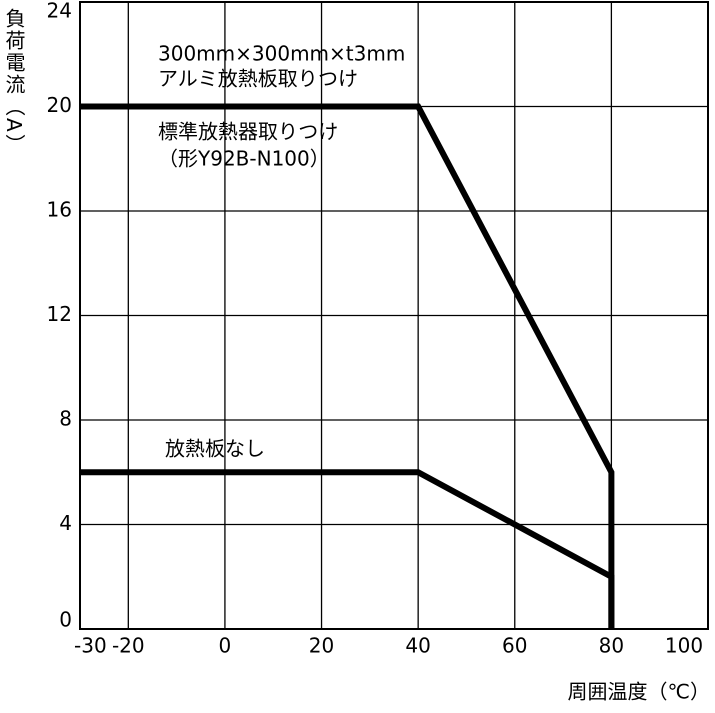 The width and height of the screenshot is (715, 713). Describe the element at coordinates (639, 692) in the screenshot. I see `x-axis-title: 周囲温度（℃）` at that location.